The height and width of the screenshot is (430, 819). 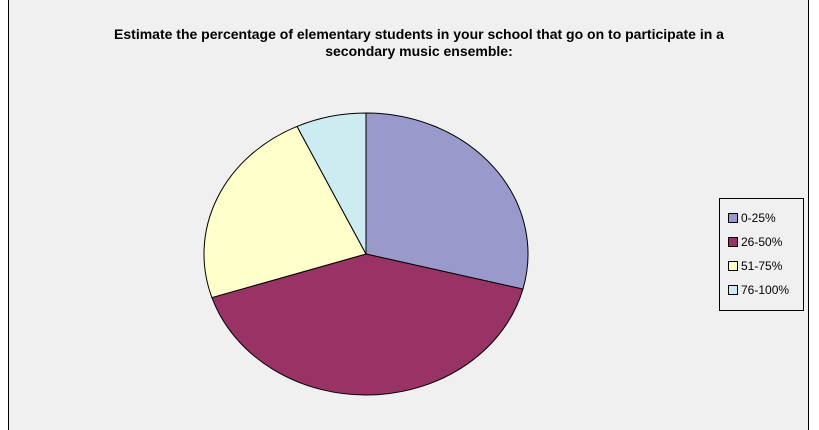 I want to click on chart-legend: 0-25% 26-50% 51-75% 76-100%, so click(x=761, y=254).